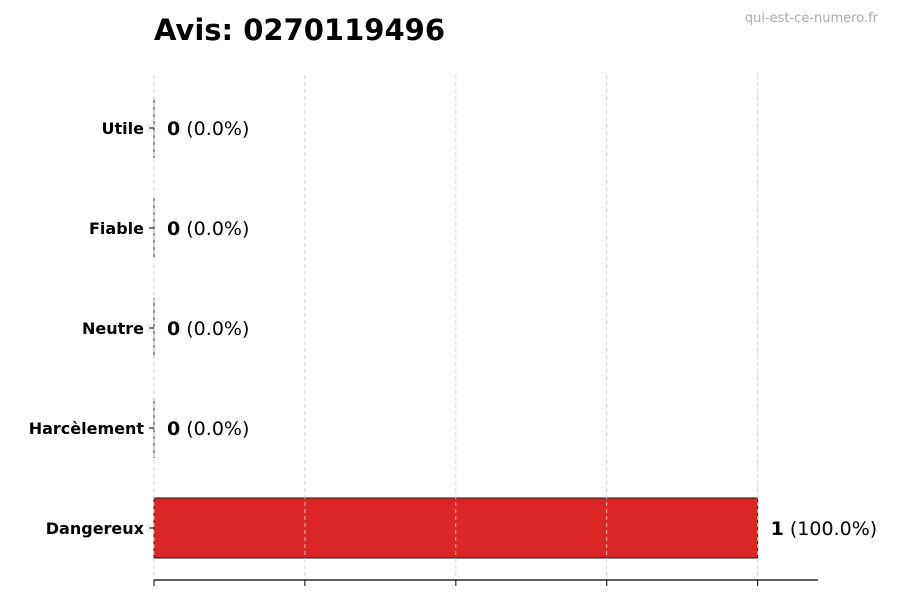  I want to click on y-tick-label: Harcèlement, so click(87, 428).